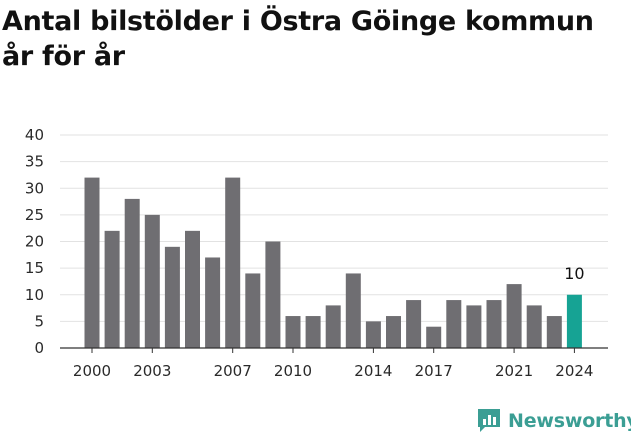 Image resolution: width=631 pixels, height=439 pixels. What do you see at coordinates (333, 326) in the screenshot?
I see `bar-2012` at bounding box center [333, 326].